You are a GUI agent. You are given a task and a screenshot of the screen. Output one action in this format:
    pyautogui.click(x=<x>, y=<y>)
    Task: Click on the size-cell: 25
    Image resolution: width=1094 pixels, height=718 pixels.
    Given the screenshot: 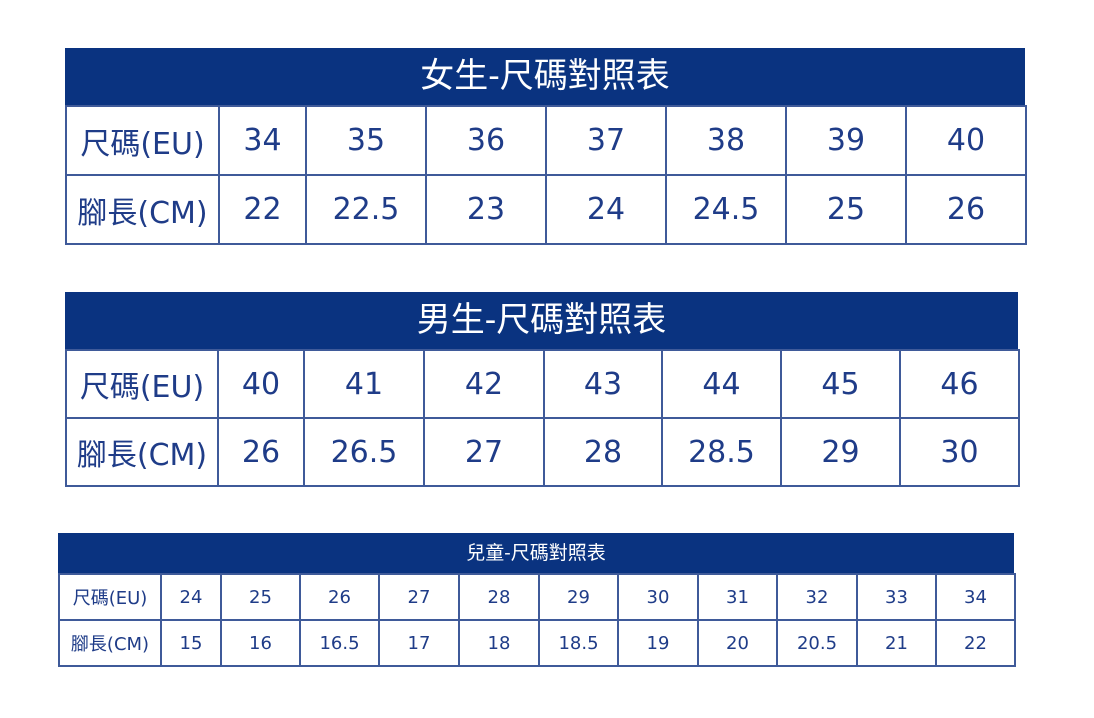 What is the action you would take?
    pyautogui.click(x=260, y=597)
    